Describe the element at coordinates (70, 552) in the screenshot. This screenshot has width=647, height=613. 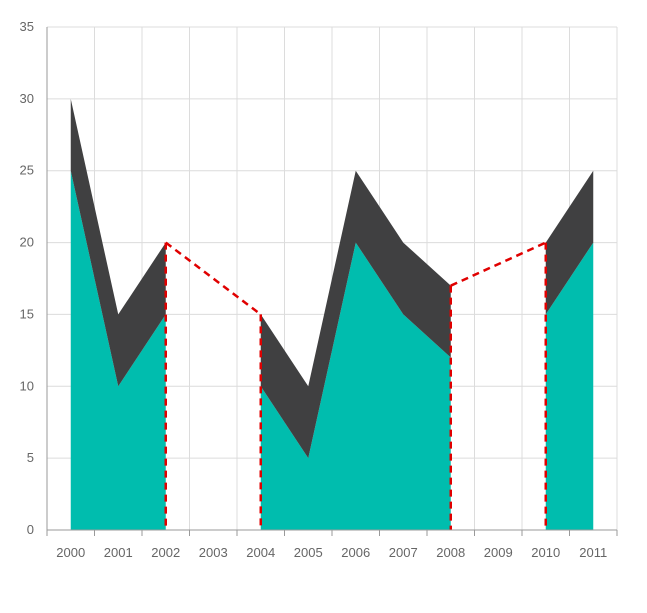
I see `x-tick-label: 2000` at that location.